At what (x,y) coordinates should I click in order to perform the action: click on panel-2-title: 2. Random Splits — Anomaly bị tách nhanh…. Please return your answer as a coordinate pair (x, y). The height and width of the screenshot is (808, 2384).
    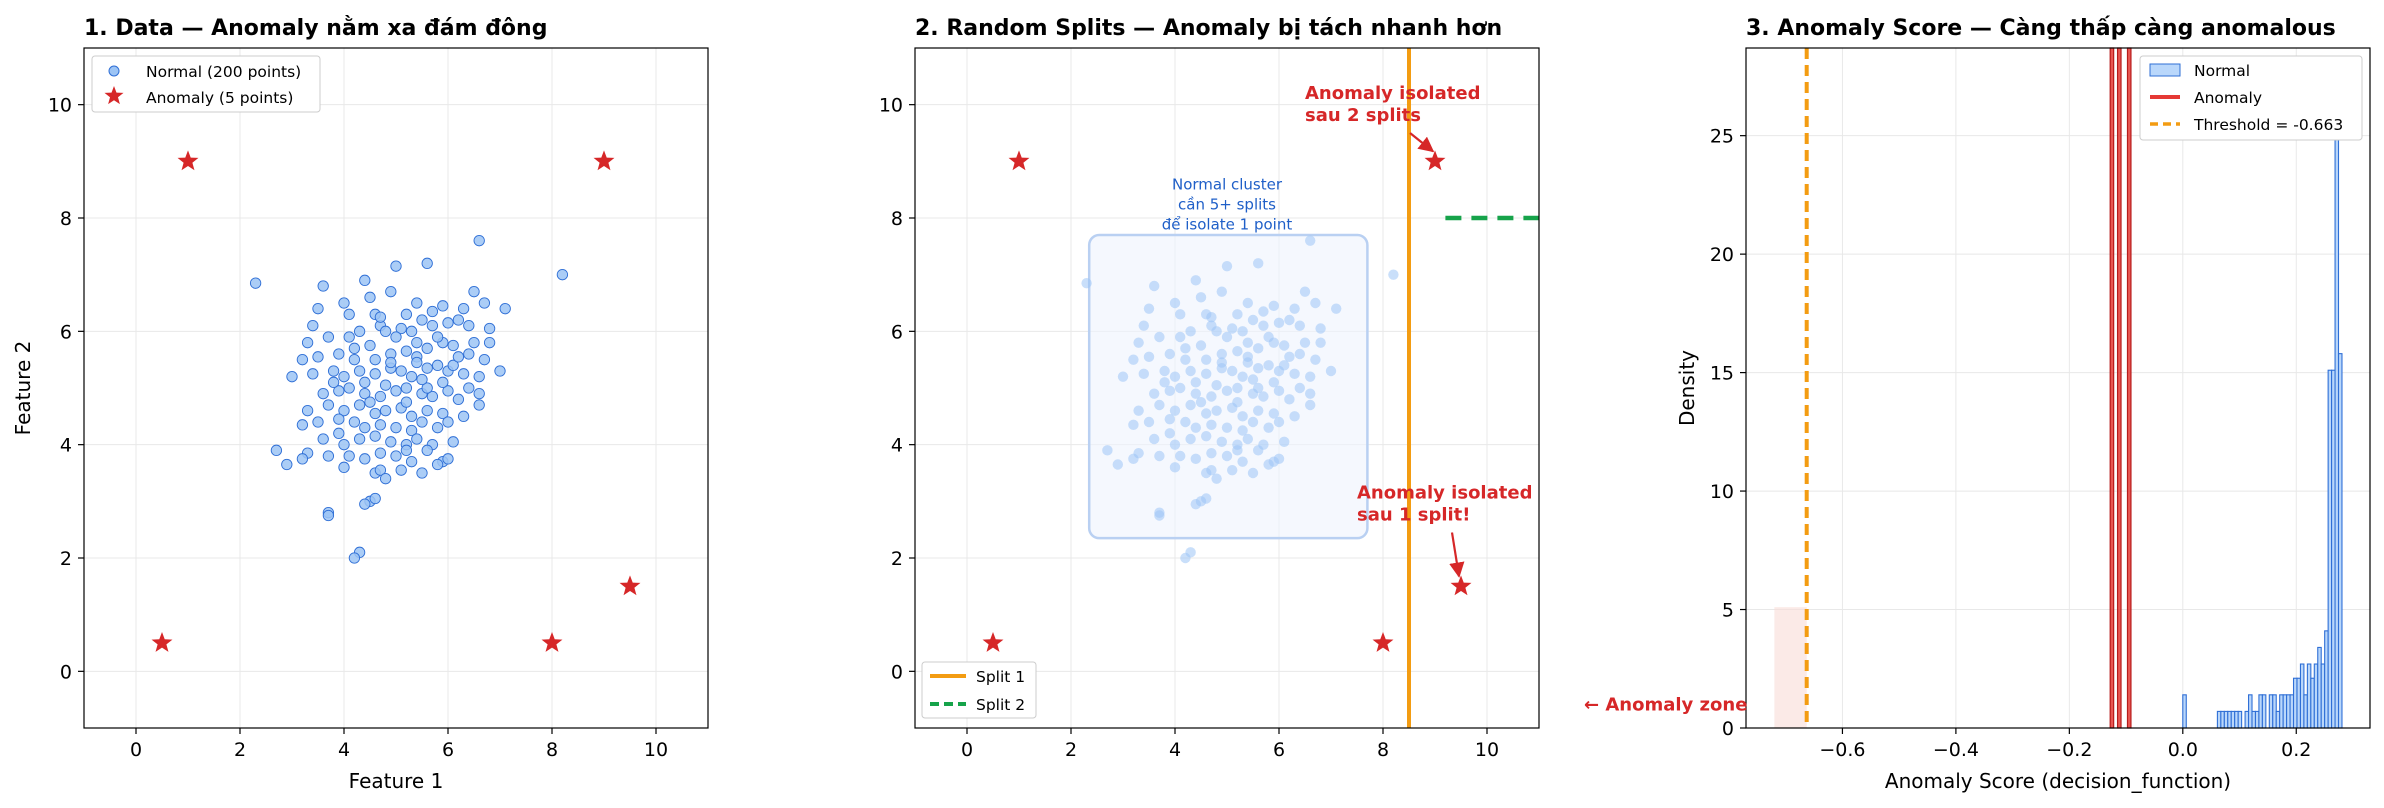
    Looking at the image, I should click on (1208, 28).